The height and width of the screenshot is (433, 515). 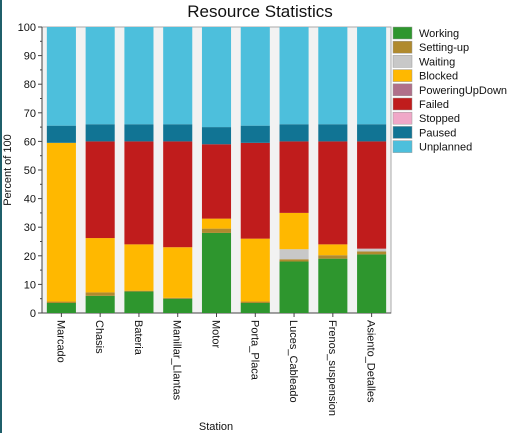 What do you see at coordinates (438, 77) in the screenshot?
I see `legend-label: Blocked` at bounding box center [438, 77].